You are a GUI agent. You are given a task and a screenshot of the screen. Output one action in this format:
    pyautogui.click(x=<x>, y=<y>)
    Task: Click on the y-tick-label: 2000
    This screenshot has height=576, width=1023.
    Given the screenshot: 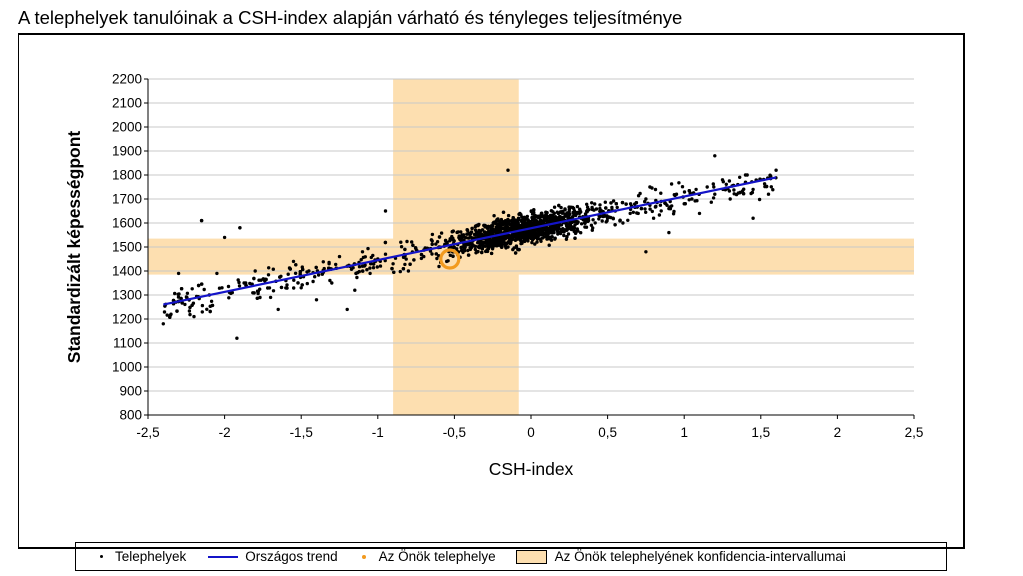 What is the action you would take?
    pyautogui.click(x=127, y=127)
    